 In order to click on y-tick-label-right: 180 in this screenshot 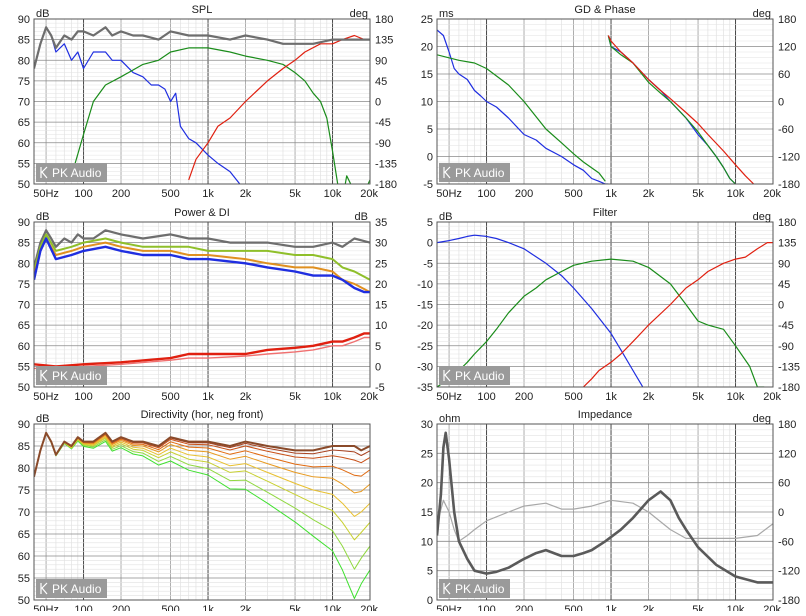, I will do `click(787, 223)`.